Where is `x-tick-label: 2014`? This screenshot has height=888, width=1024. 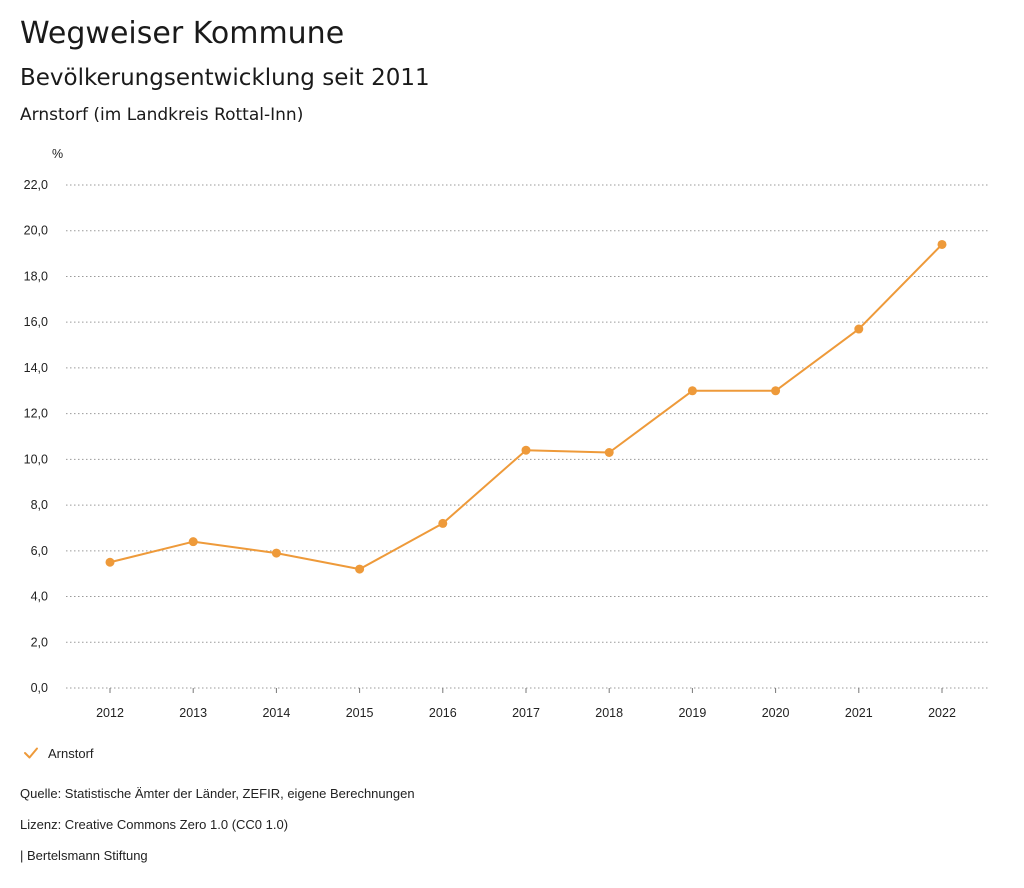
x-tick-label: 2014 is located at coordinates (276, 713).